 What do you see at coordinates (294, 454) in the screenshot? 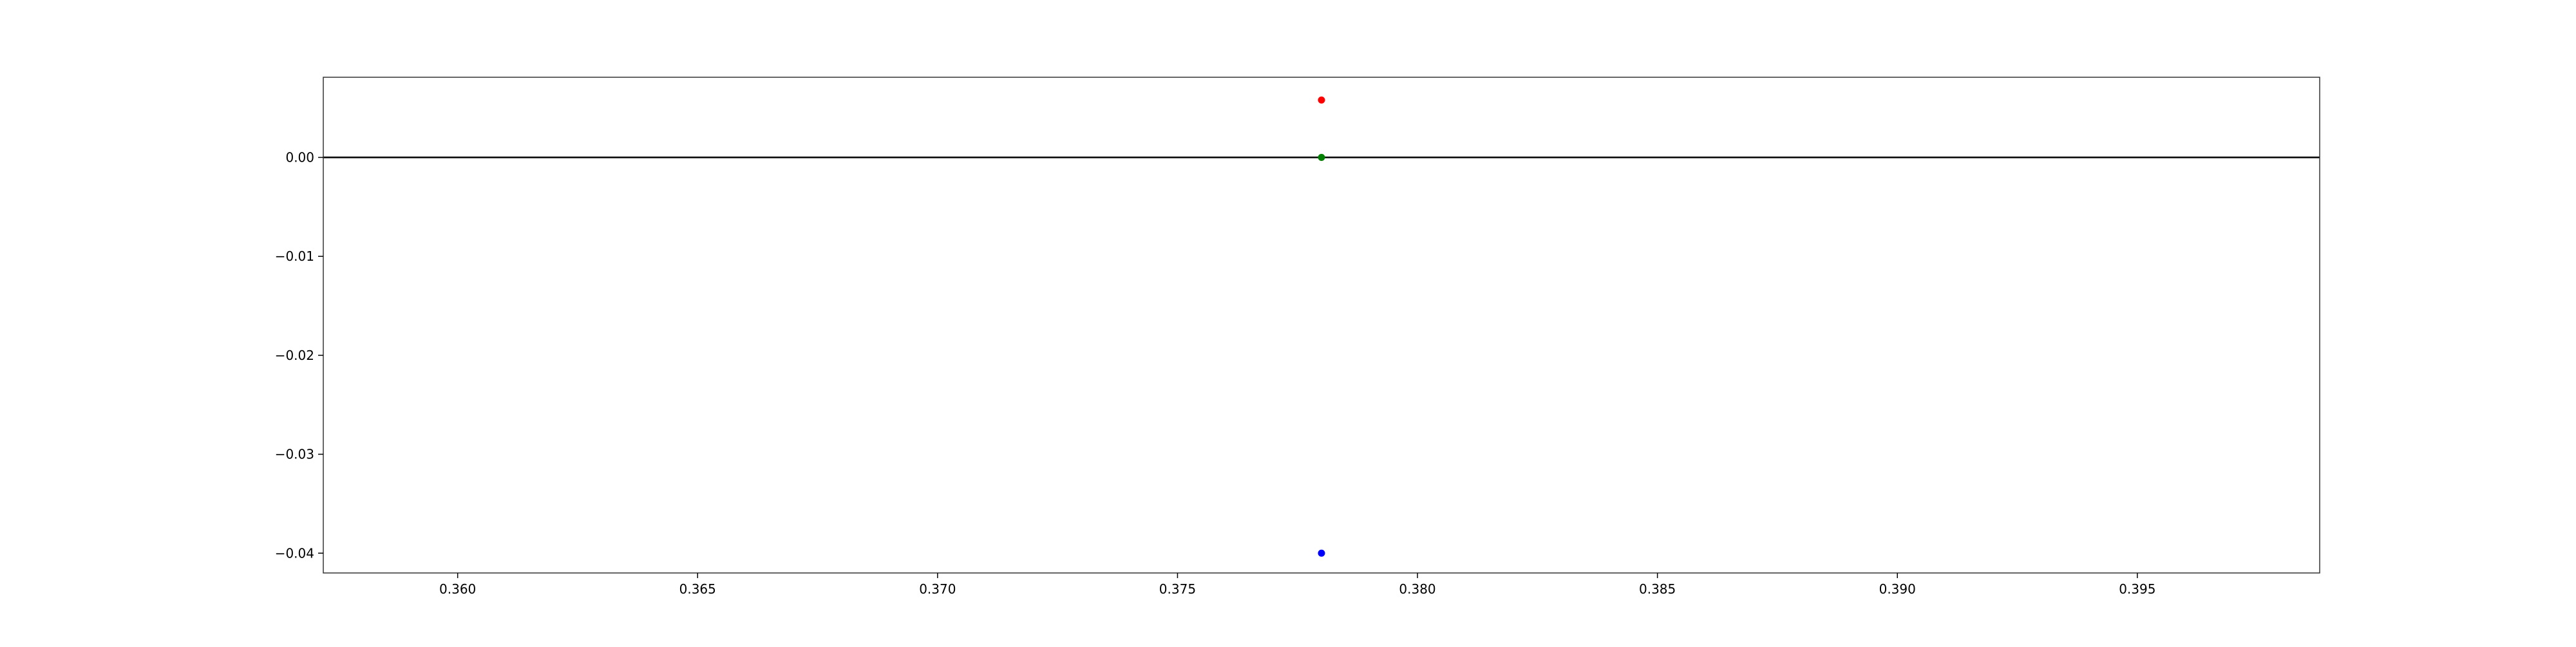
I see `y-tick-label: −0.03` at bounding box center [294, 454].